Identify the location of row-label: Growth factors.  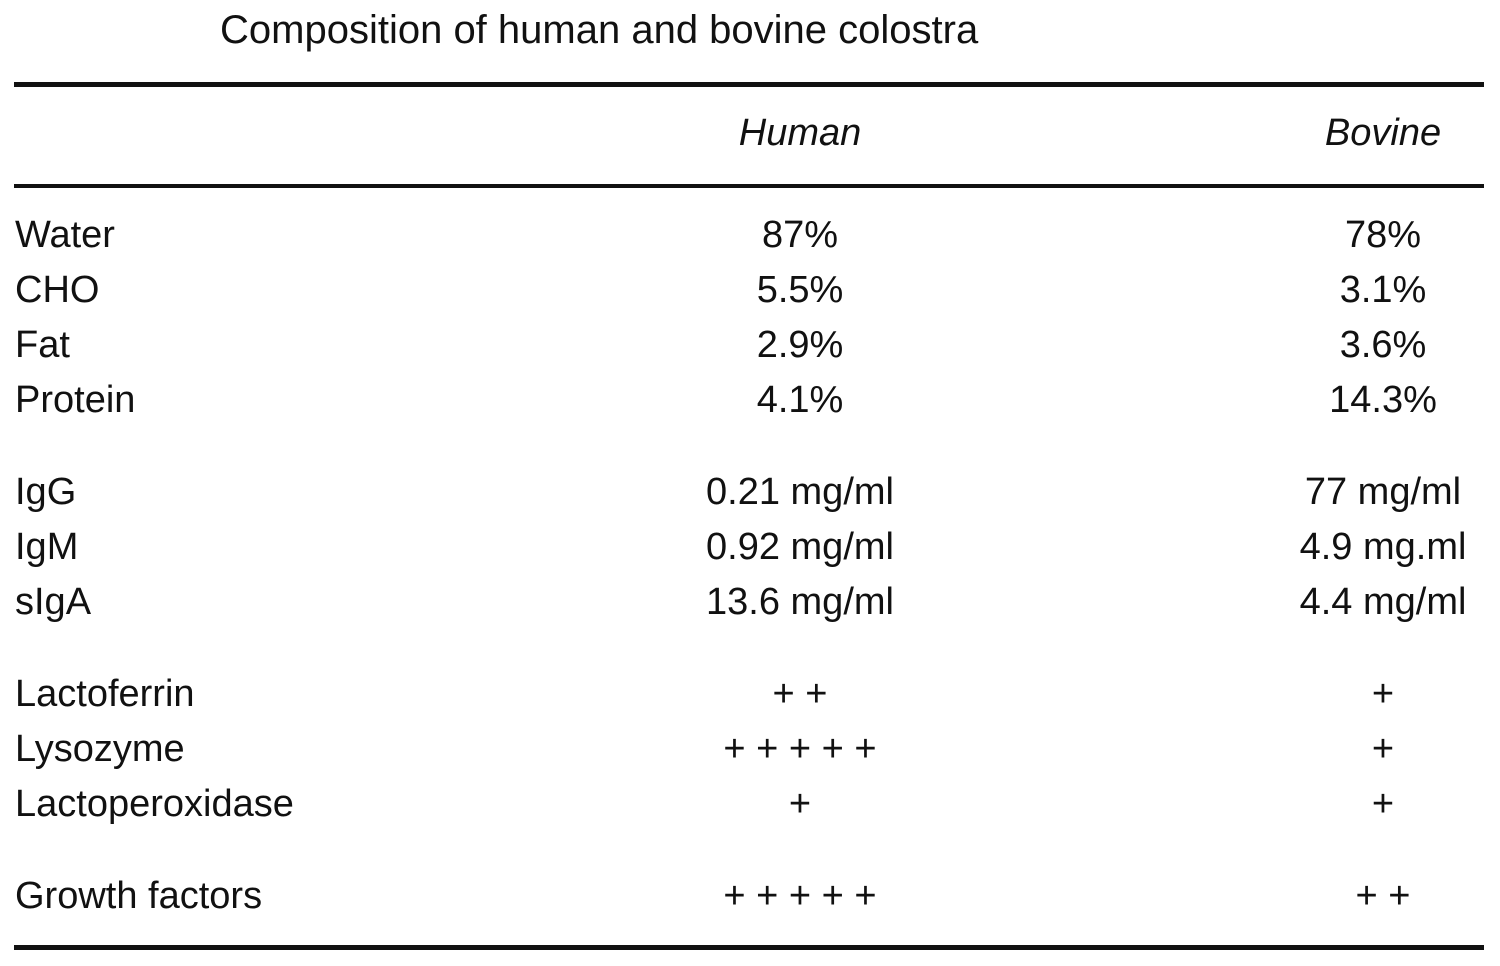
(139, 896).